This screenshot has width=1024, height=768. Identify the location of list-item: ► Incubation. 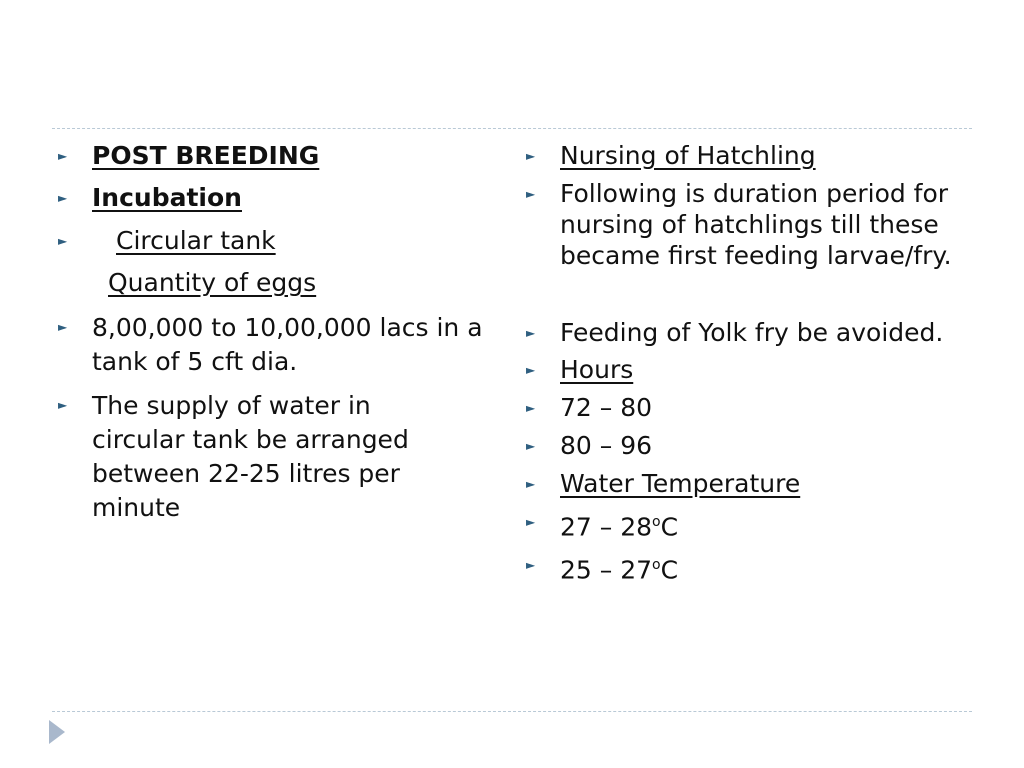
(278, 198).